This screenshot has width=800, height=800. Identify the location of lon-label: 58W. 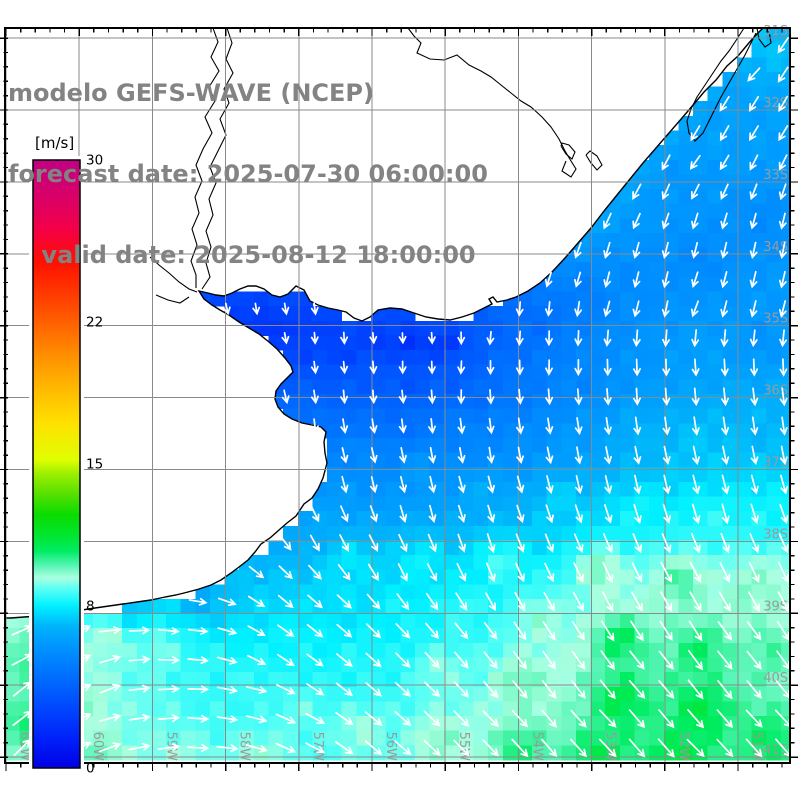
(244, 747).